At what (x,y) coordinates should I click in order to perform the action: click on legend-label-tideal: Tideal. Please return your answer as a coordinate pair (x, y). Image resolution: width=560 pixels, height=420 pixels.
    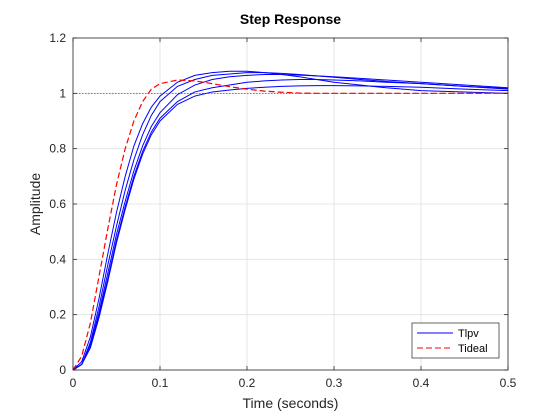
    Looking at the image, I should click on (473, 349).